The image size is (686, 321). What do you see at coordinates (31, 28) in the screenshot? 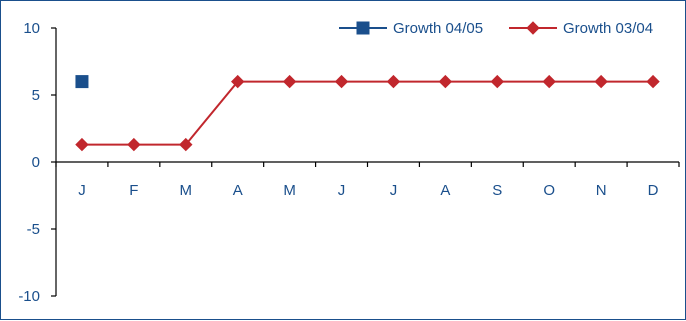
I see `y-tick-label: 10` at bounding box center [31, 28].